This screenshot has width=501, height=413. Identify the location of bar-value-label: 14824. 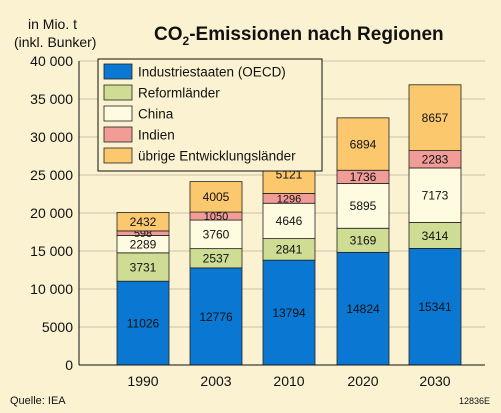
(363, 309).